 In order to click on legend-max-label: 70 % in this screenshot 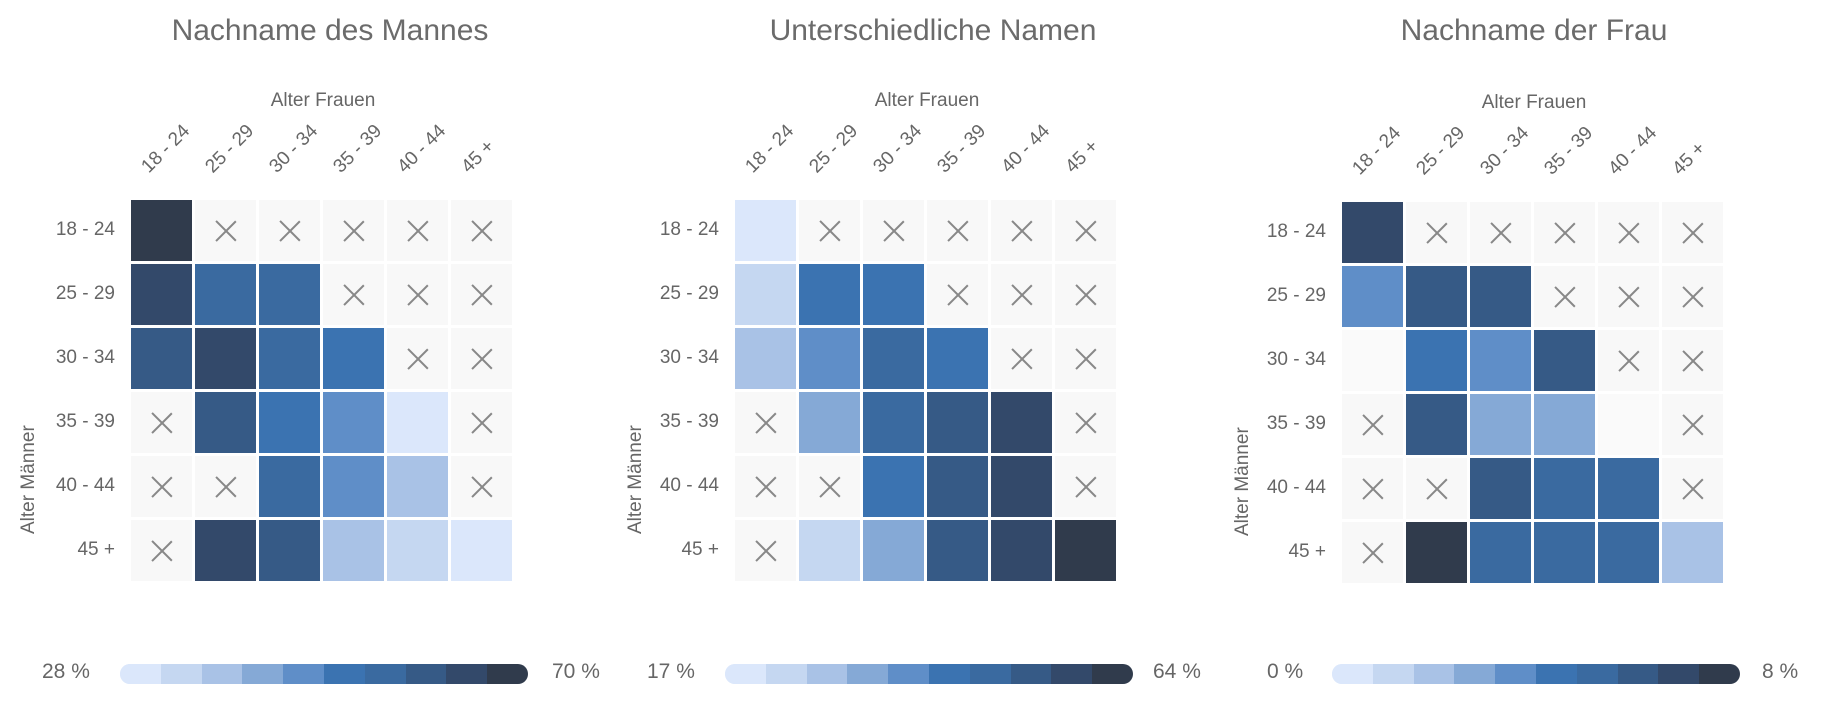, I will do `click(576, 671)`.